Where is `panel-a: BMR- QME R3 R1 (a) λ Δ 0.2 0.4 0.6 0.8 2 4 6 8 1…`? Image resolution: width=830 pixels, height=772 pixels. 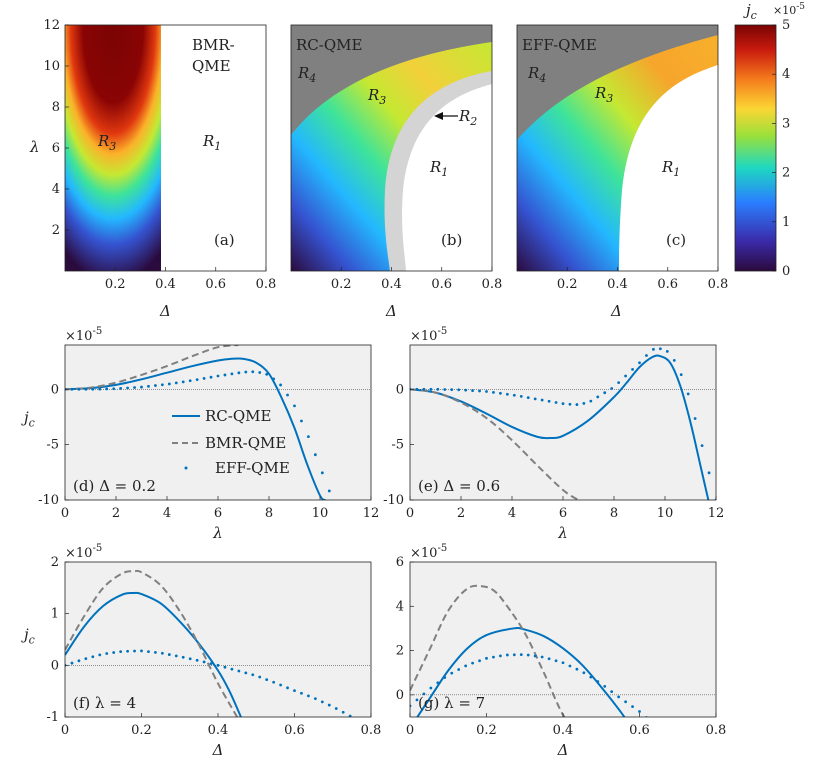
panel-a: BMR- QME R3 R1 (a) λ Δ 0.2 0.4 0.6 0.8 2 4 6 8 1… is located at coordinates (152, 169).